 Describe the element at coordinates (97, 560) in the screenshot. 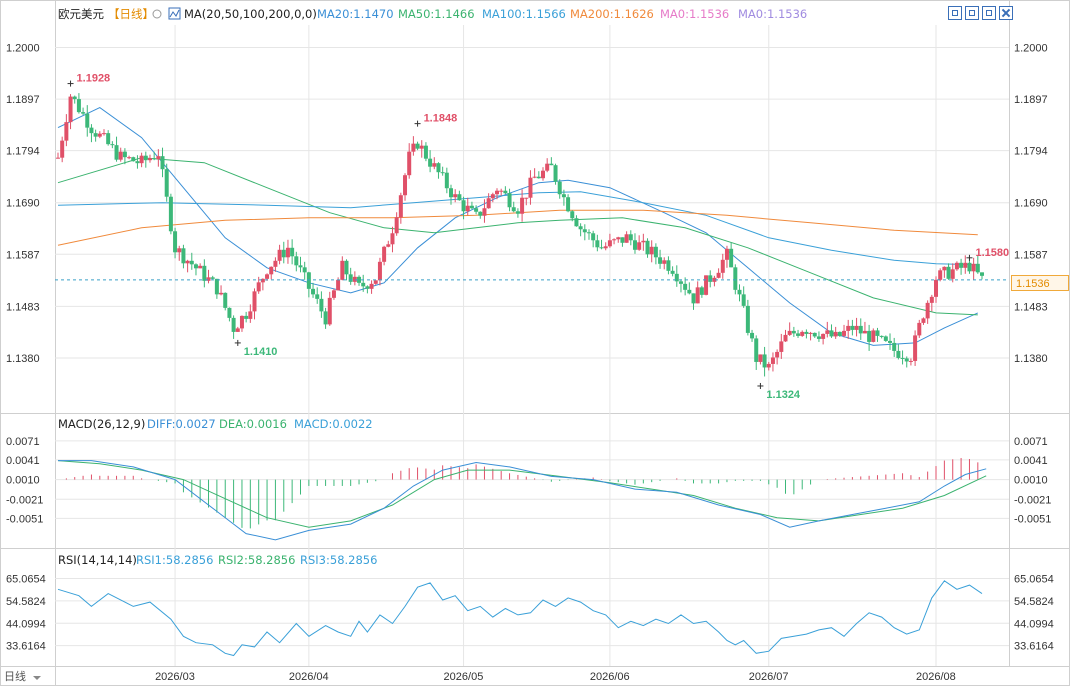

I see `rsi-title: RSI(14,14,14)` at that location.